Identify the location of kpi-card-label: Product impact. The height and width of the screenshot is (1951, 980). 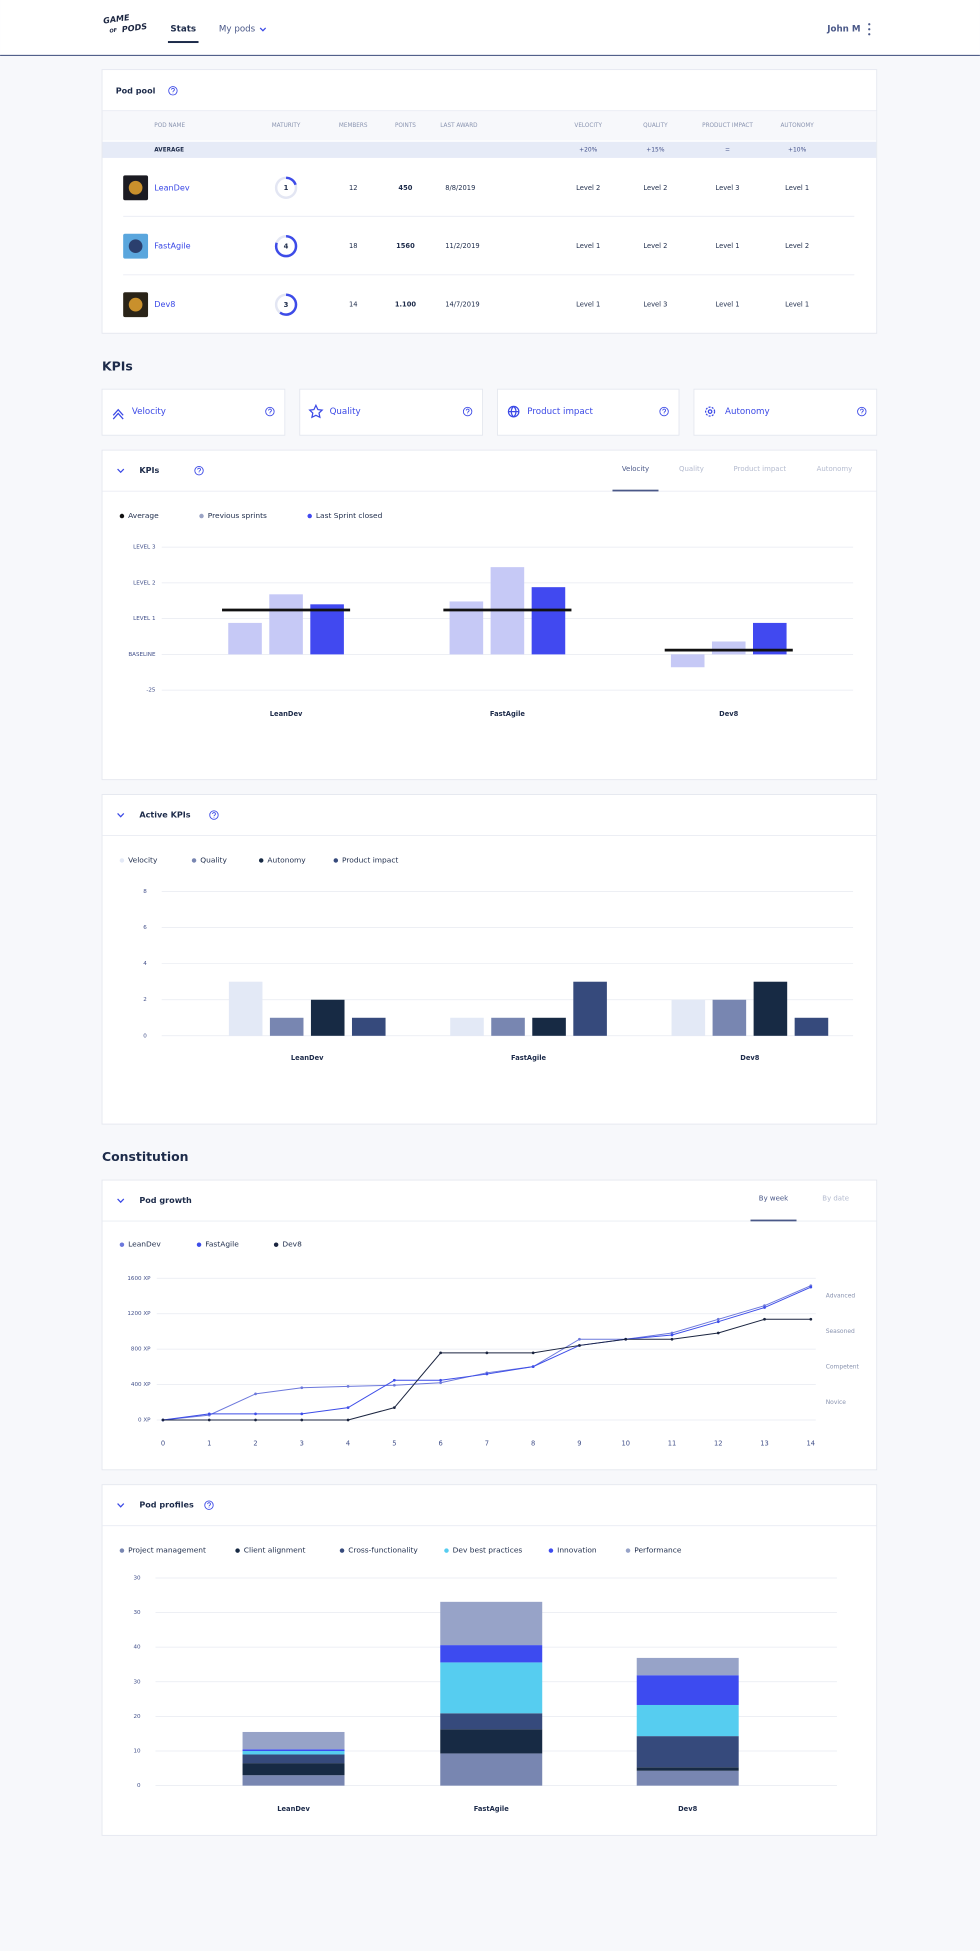
(560, 412).